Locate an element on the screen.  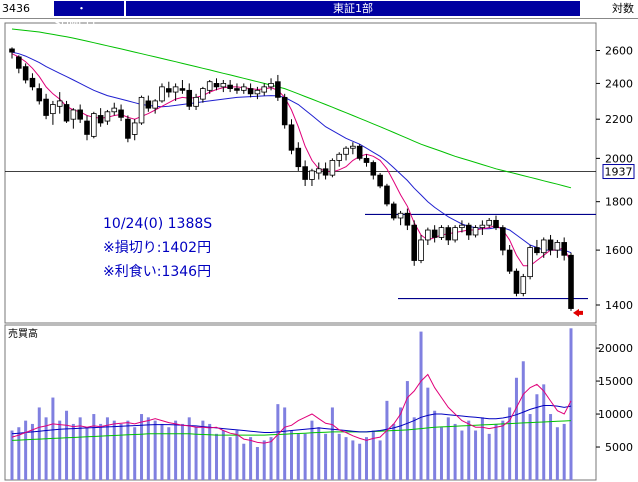
trade-annotation-1: 10/24(0) 1388S is located at coordinates (157, 224).